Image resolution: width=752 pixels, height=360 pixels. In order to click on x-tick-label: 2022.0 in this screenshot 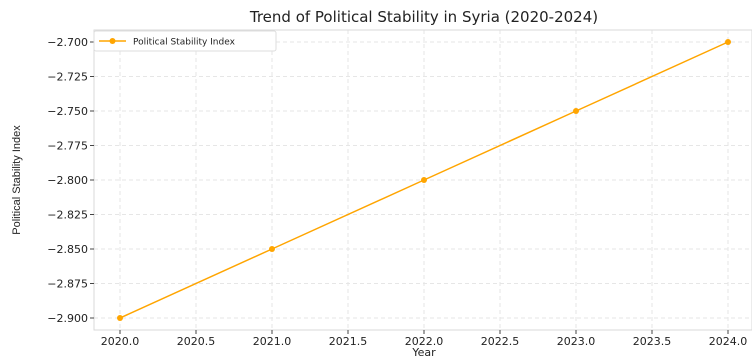, I will do `click(424, 341)`.